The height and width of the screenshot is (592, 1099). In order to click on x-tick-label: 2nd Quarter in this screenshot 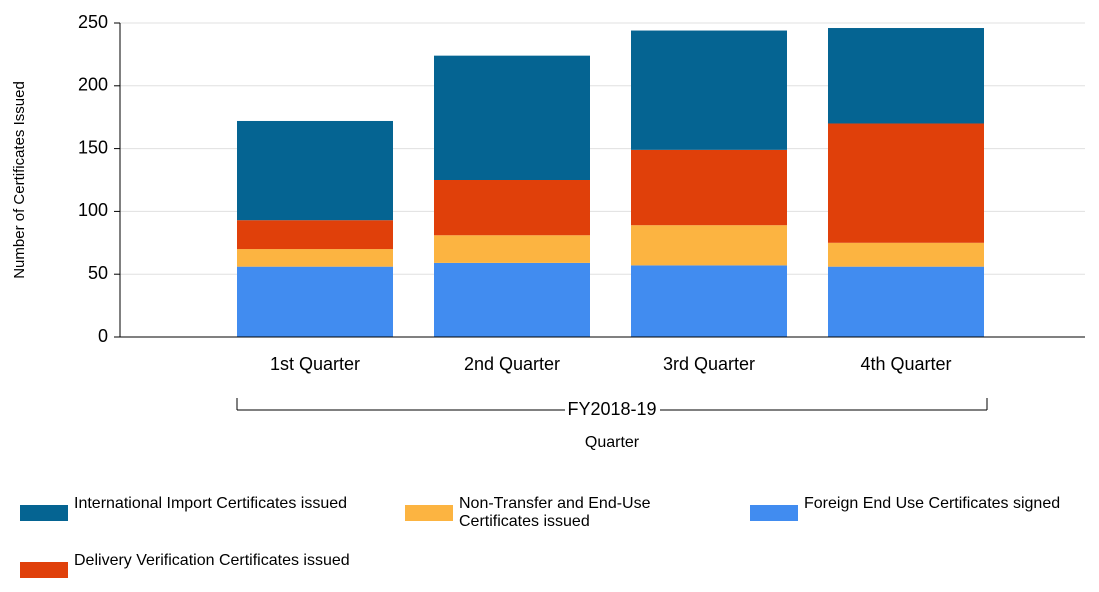, I will do `click(512, 364)`.